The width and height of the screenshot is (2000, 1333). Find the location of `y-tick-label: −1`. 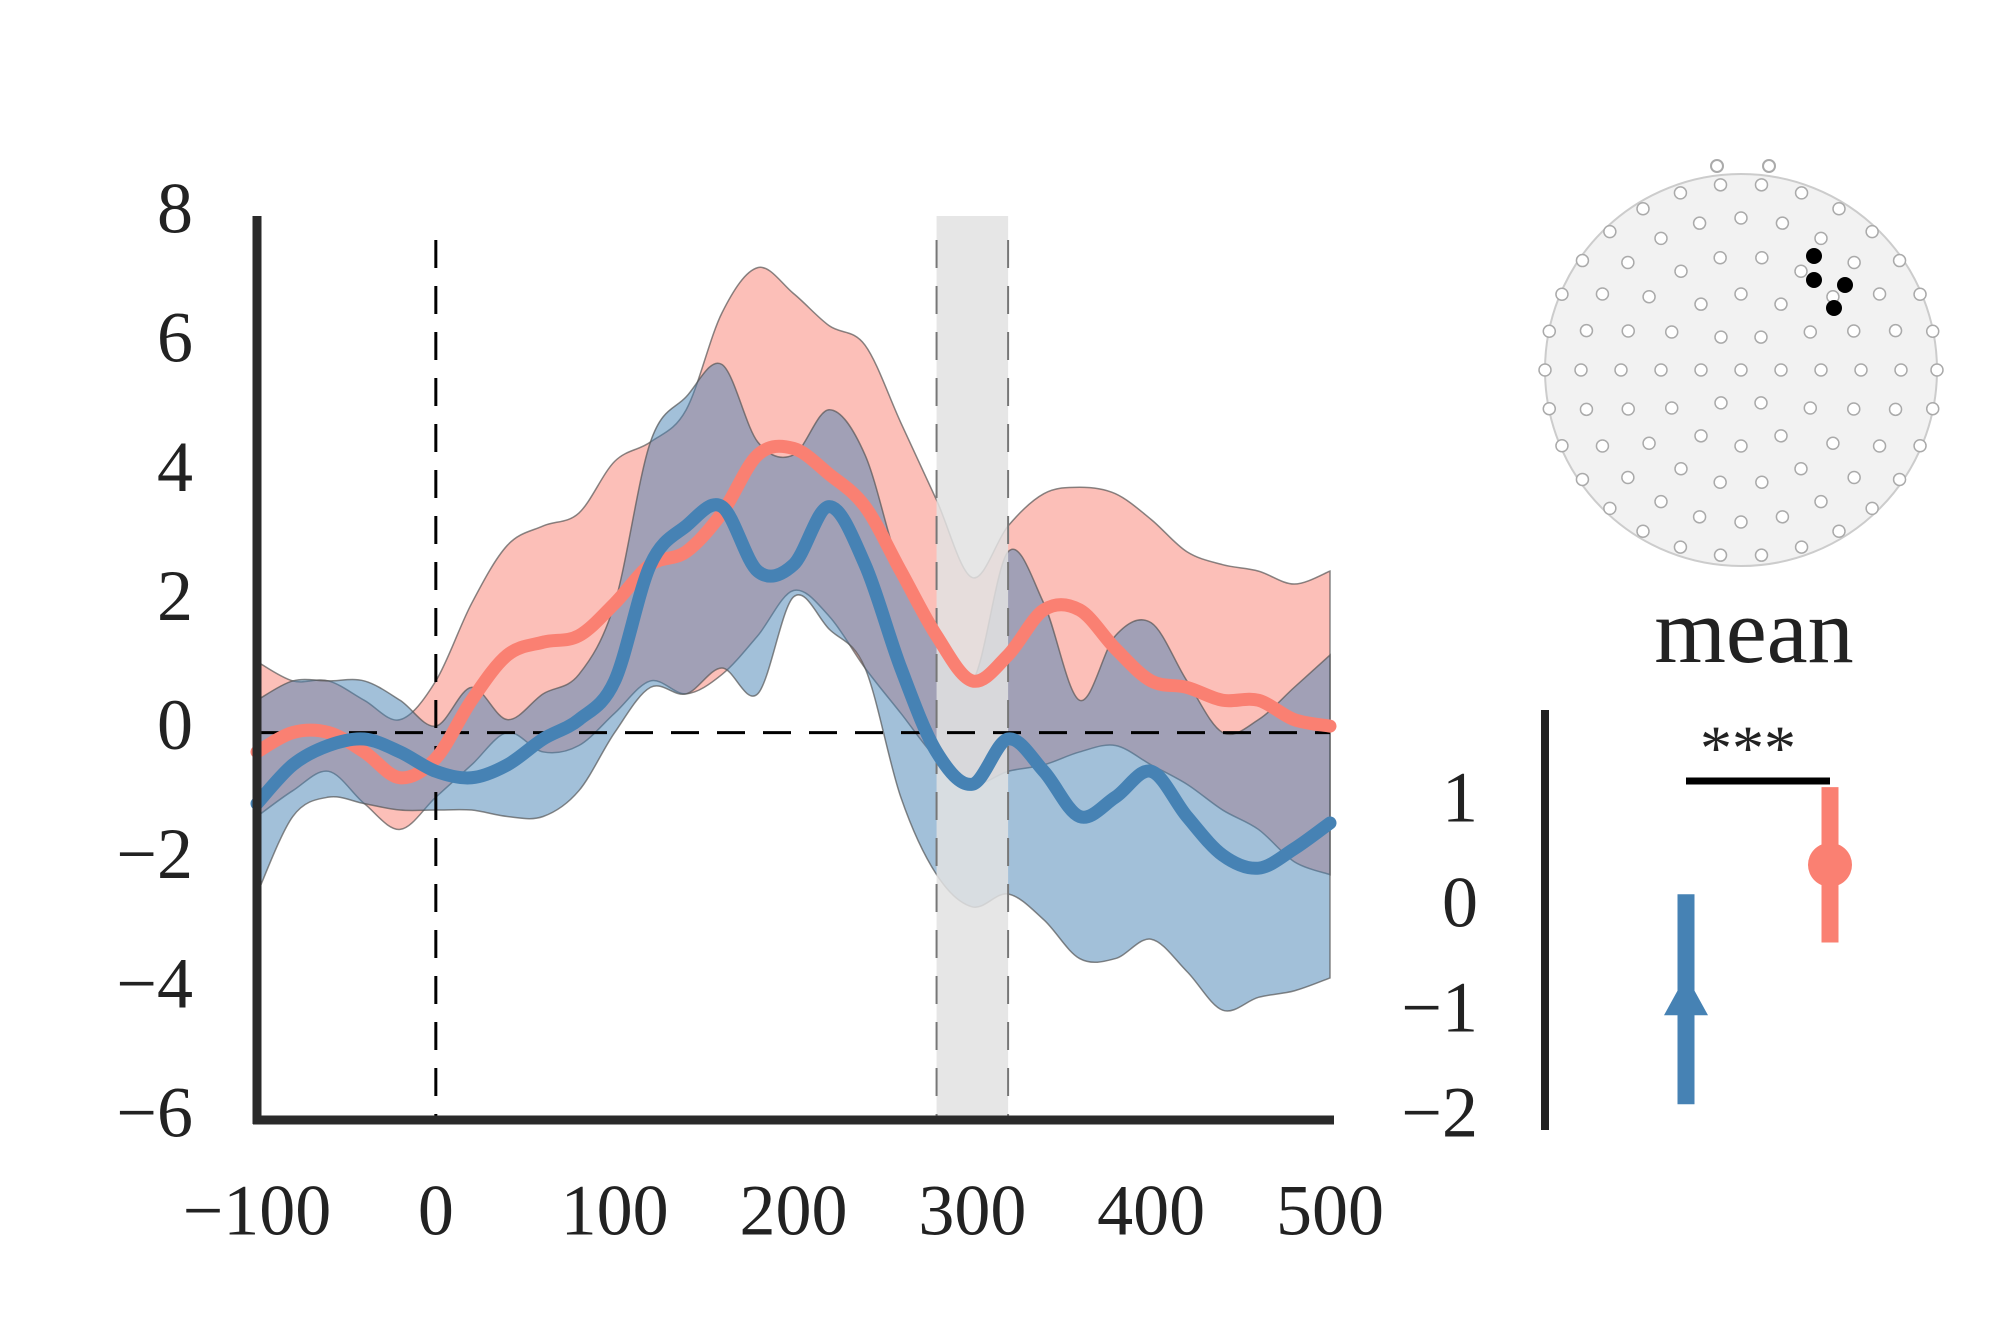

y-tick-label: −1 is located at coordinates (1439, 1008).